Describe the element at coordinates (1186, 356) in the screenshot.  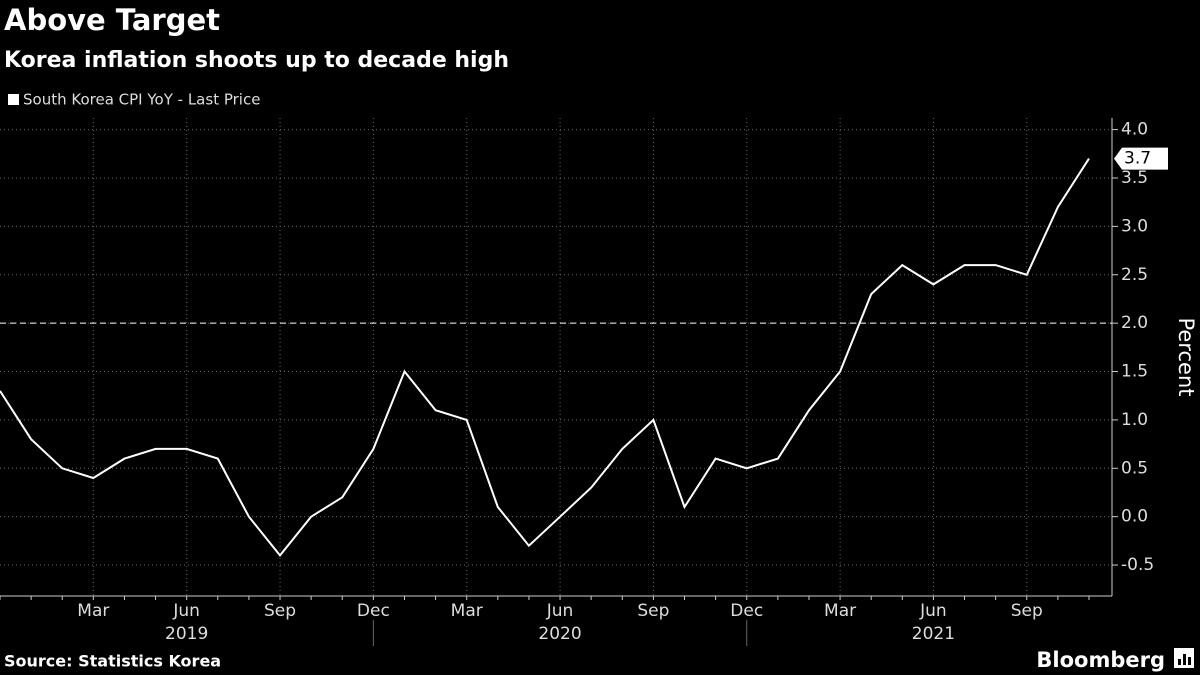
I see `y-axis-label: Percent` at that location.